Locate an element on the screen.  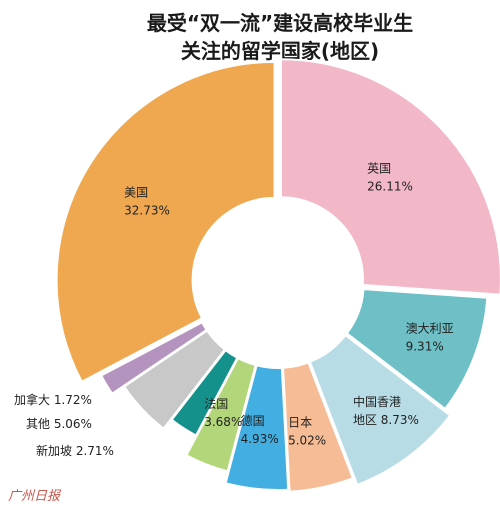
slice-label-2-line-1: 地区 8.73% is located at coordinates (386, 420).